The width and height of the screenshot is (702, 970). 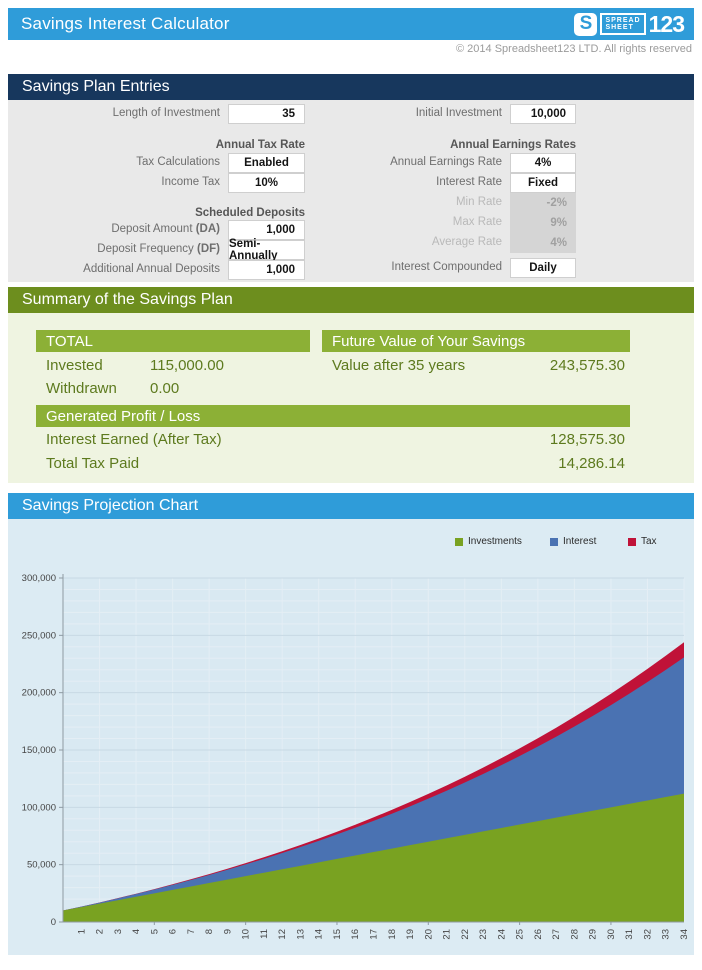 What do you see at coordinates (446, 162) in the screenshot?
I see `annual-earnings-rate-label: Annual Earnings Rate` at bounding box center [446, 162].